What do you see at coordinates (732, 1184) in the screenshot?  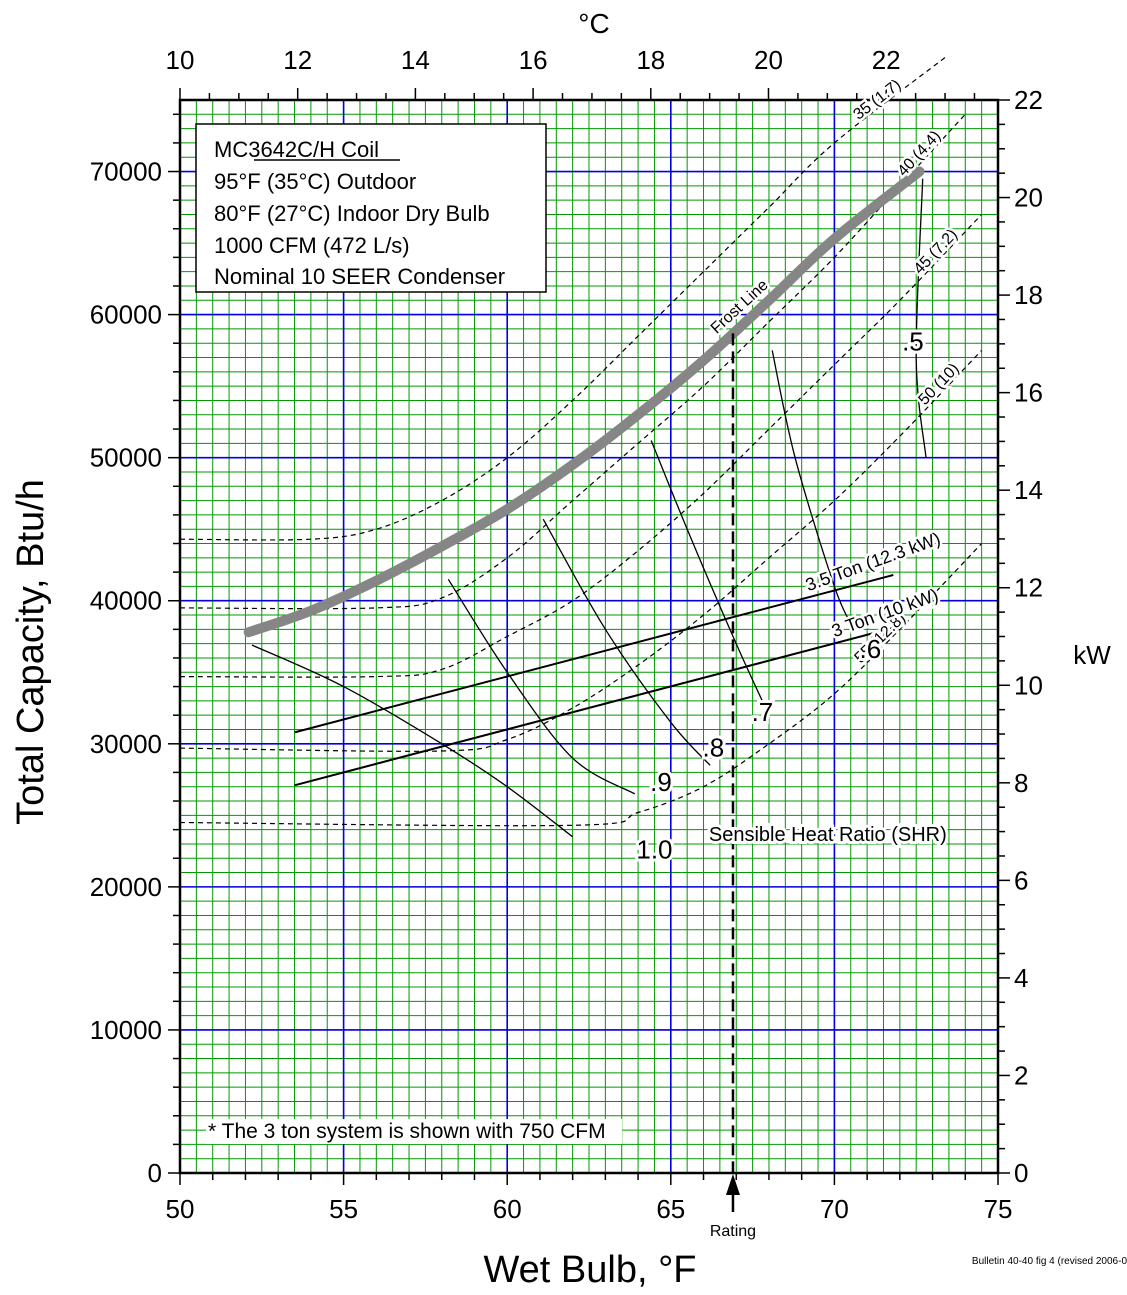 I see `rating-arrow` at bounding box center [732, 1184].